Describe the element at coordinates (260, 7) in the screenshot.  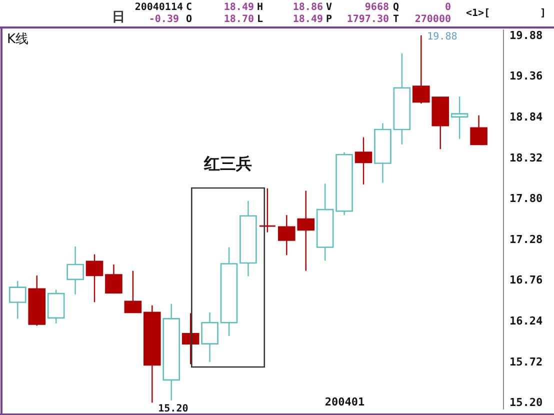
I see `text: H` at that location.